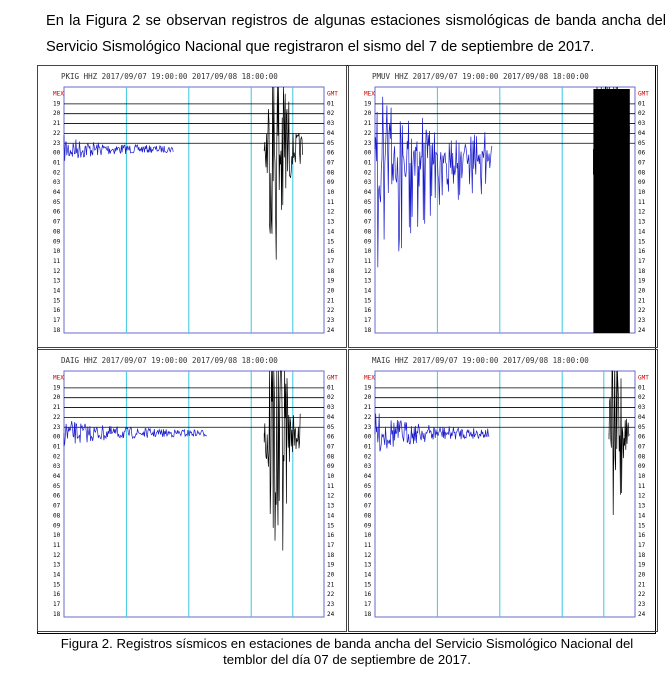 The height and width of the screenshot is (680, 671). Describe the element at coordinates (57, 330) in the screenshot. I see `hour-label-left: 18` at that location.